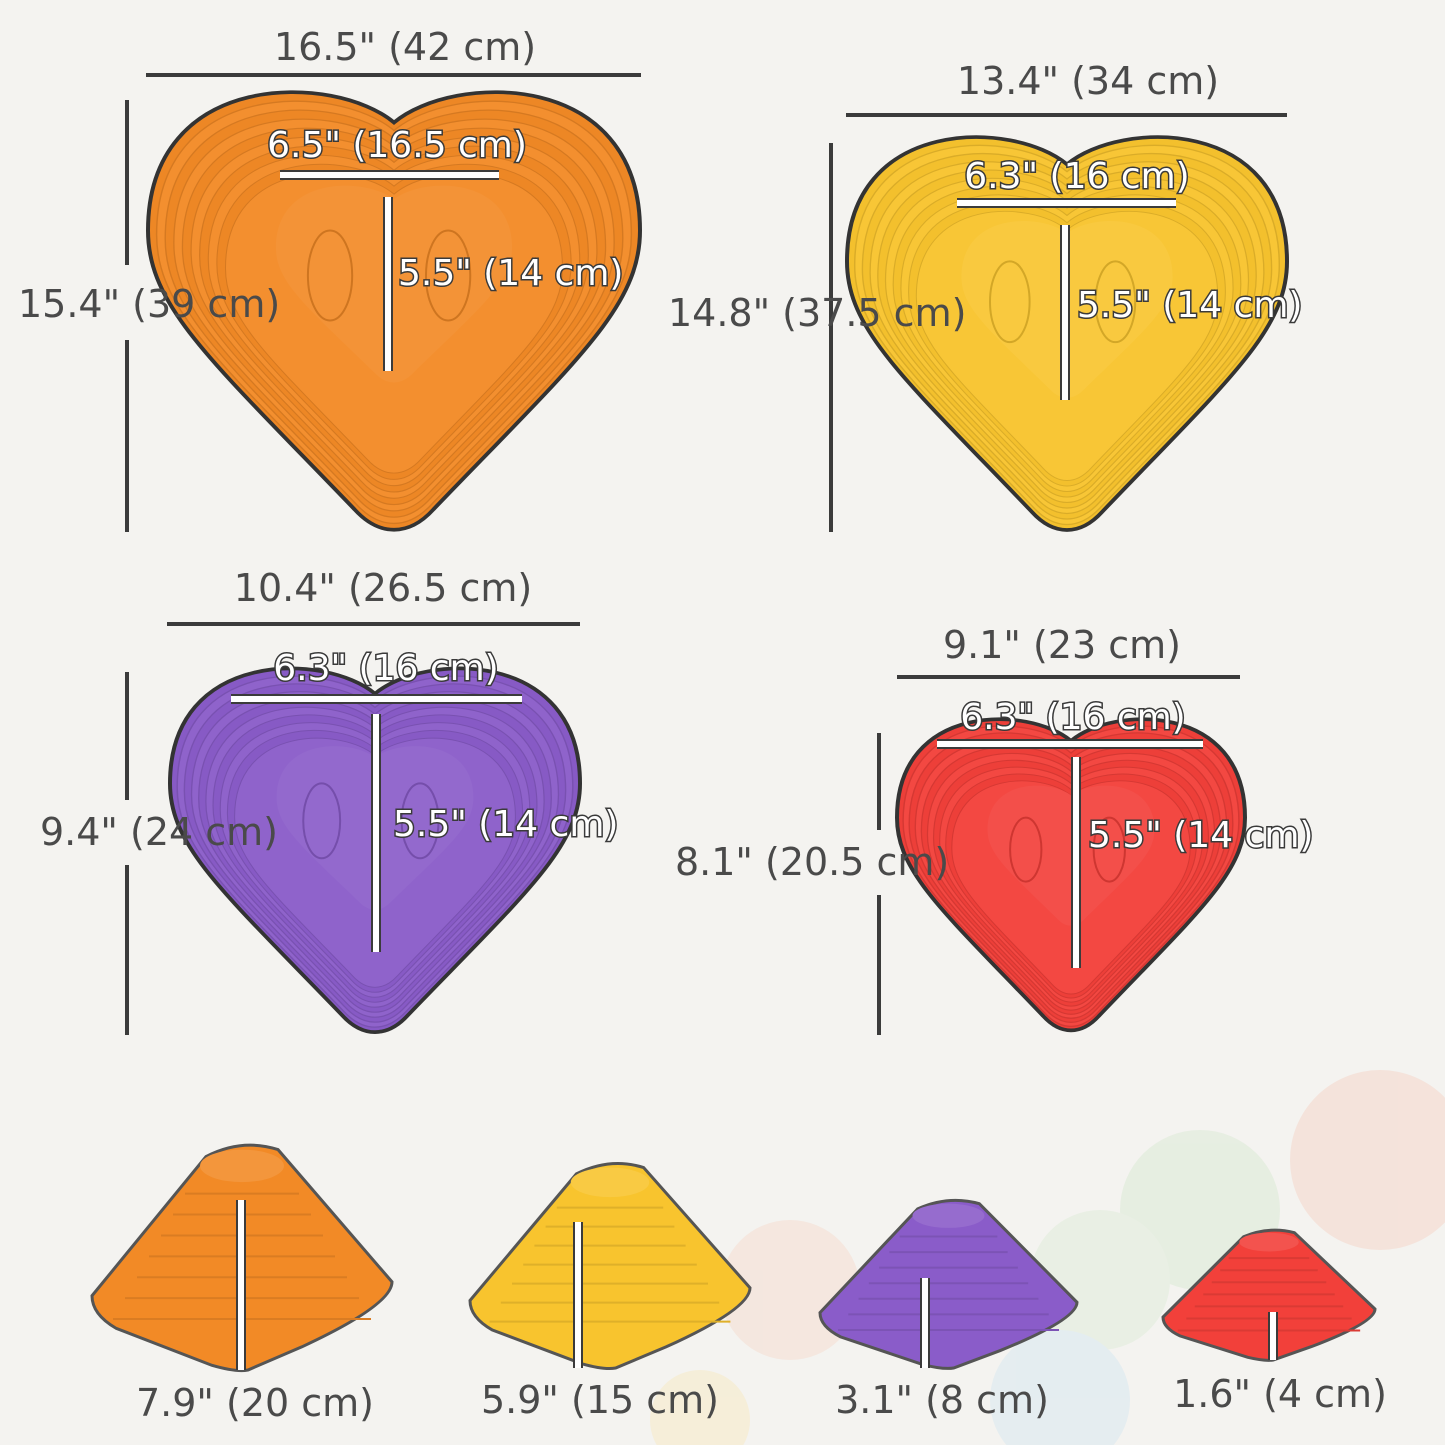  Describe the element at coordinates (1076, 176) in the screenshot. I see `yellow-footpad-width-label: 6.3" (16 cm)` at that location.